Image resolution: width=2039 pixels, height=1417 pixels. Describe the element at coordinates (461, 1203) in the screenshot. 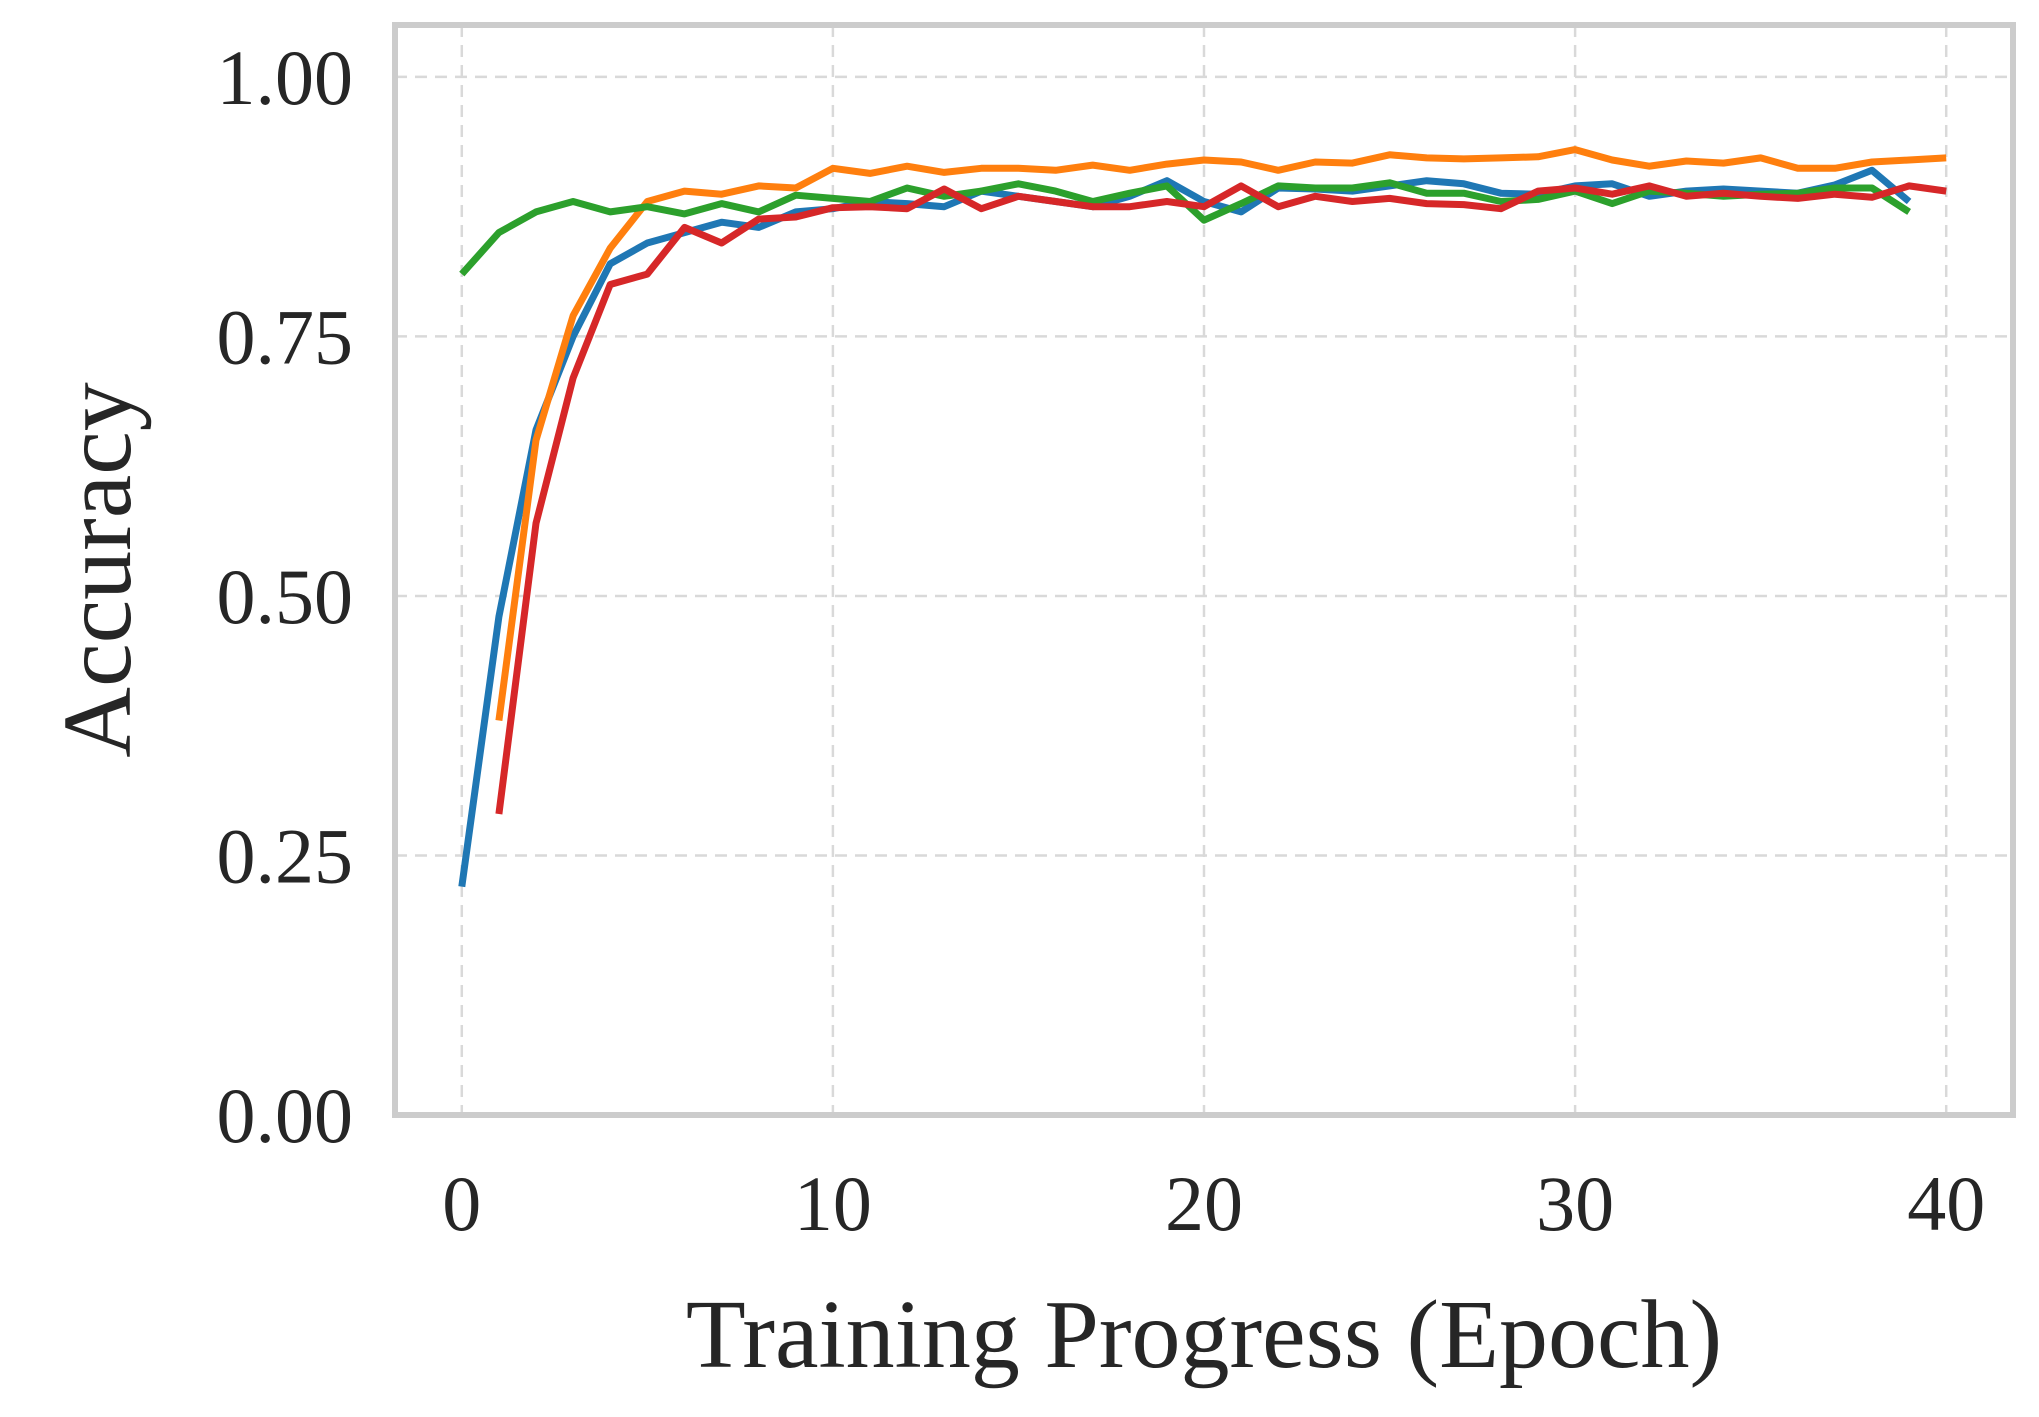

I see `x-tick-label: 0` at that location.